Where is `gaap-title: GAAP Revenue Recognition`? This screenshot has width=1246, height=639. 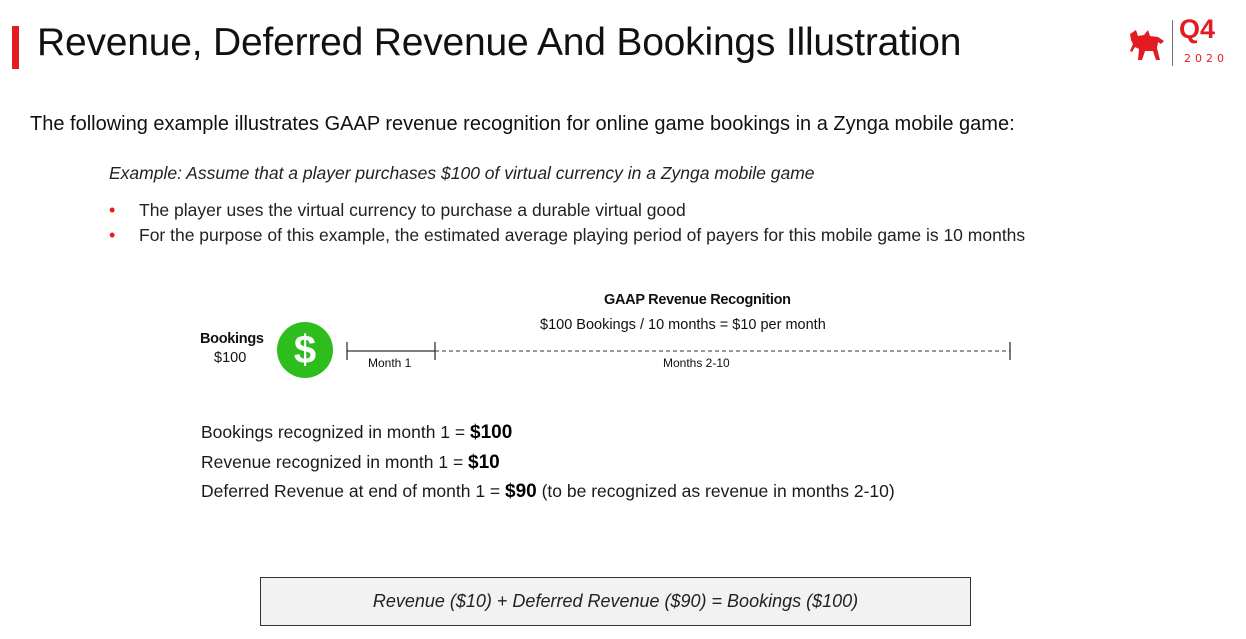 gaap-title: GAAP Revenue Recognition is located at coordinates (697, 300).